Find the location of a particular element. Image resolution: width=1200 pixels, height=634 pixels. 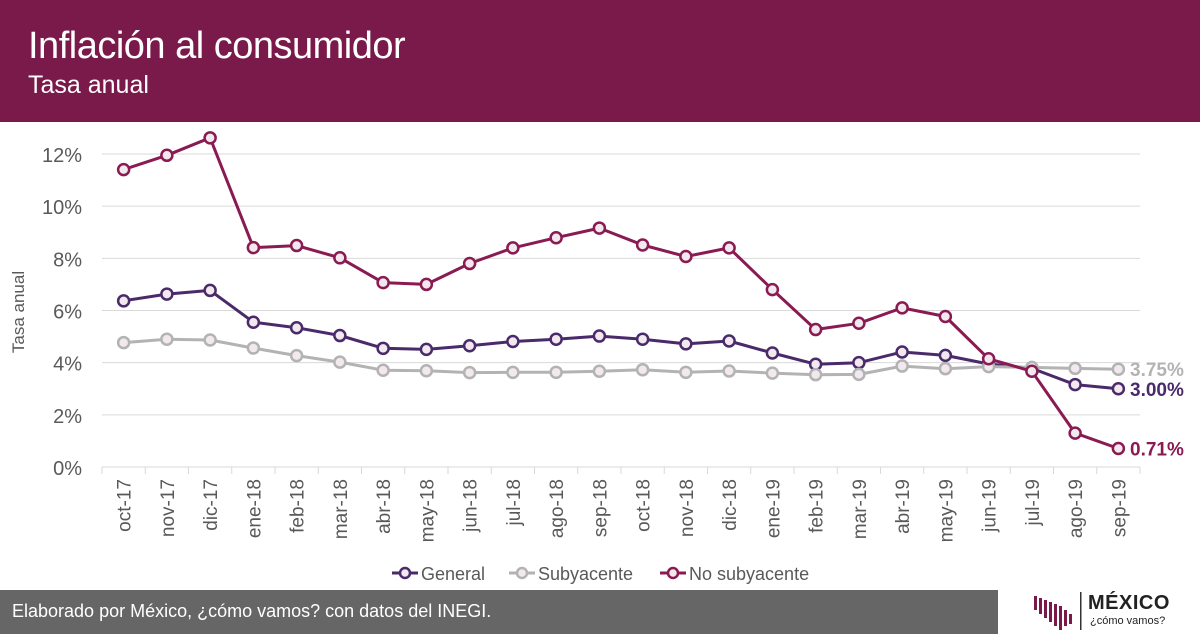

chart-title: Inflación al consumidor is located at coordinates (217, 46).